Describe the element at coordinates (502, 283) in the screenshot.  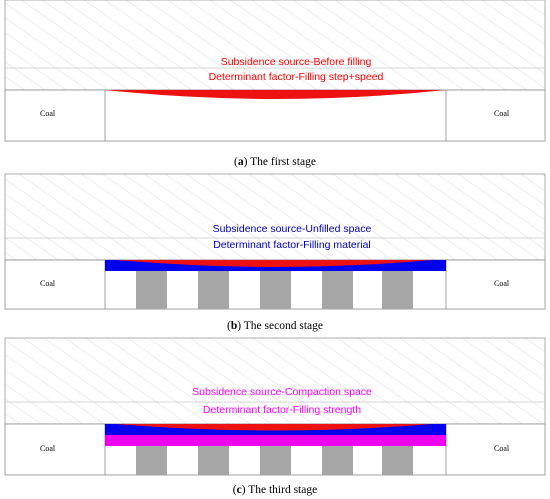
I see `stage-b-coal-right-label: Coal` at that location.